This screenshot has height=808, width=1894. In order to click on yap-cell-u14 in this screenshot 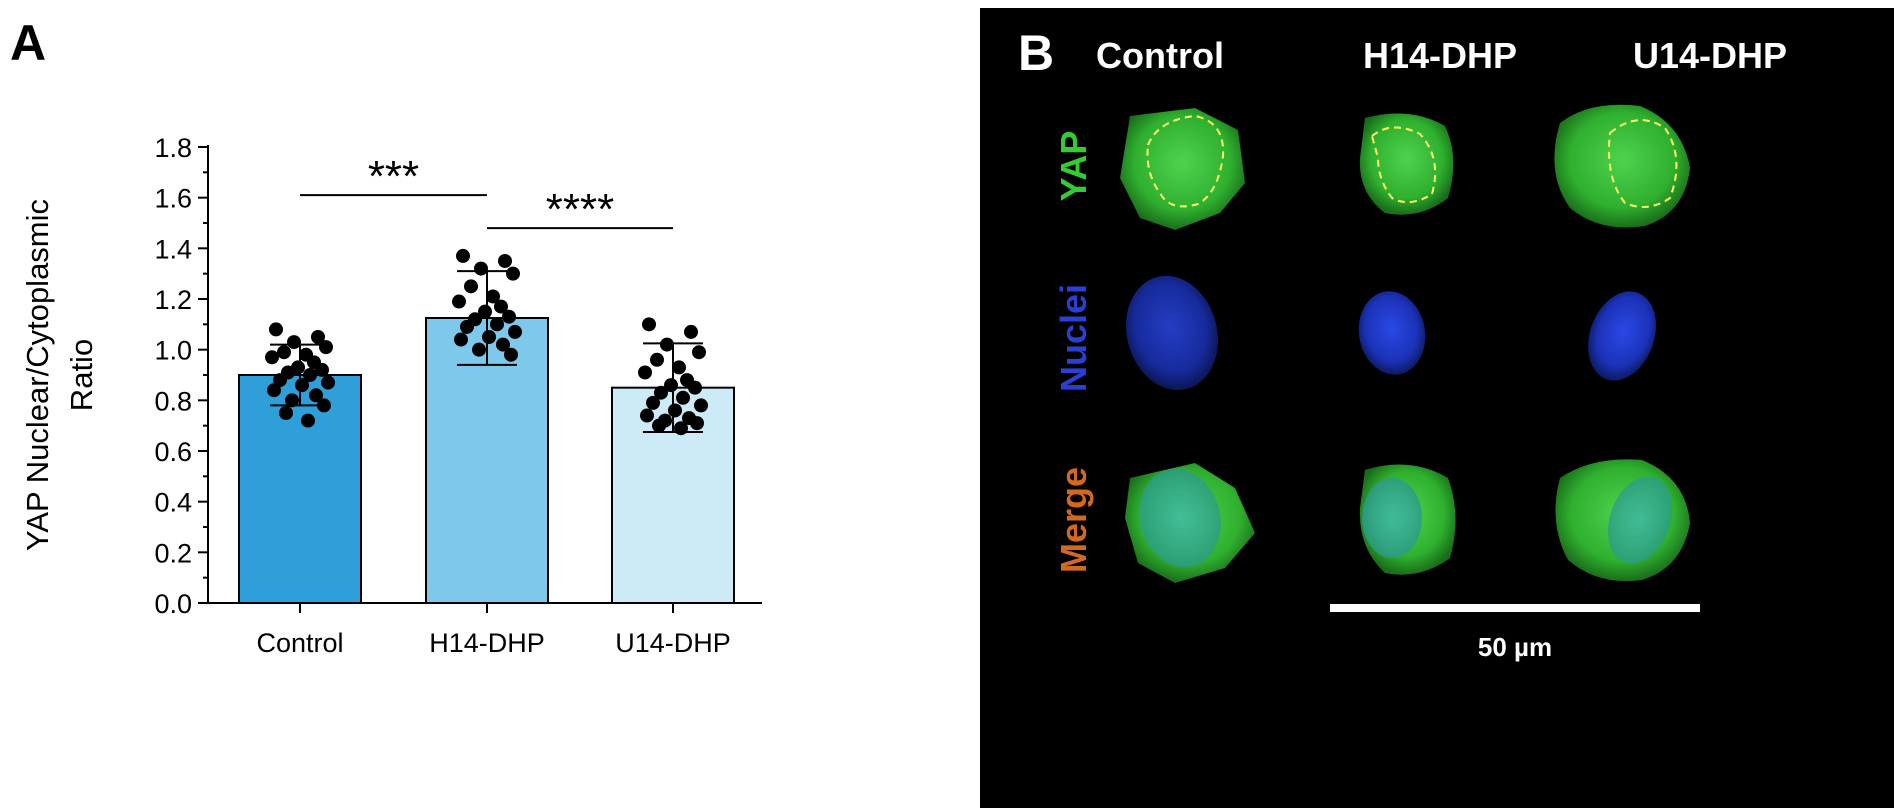, I will do `click(1622, 166)`.